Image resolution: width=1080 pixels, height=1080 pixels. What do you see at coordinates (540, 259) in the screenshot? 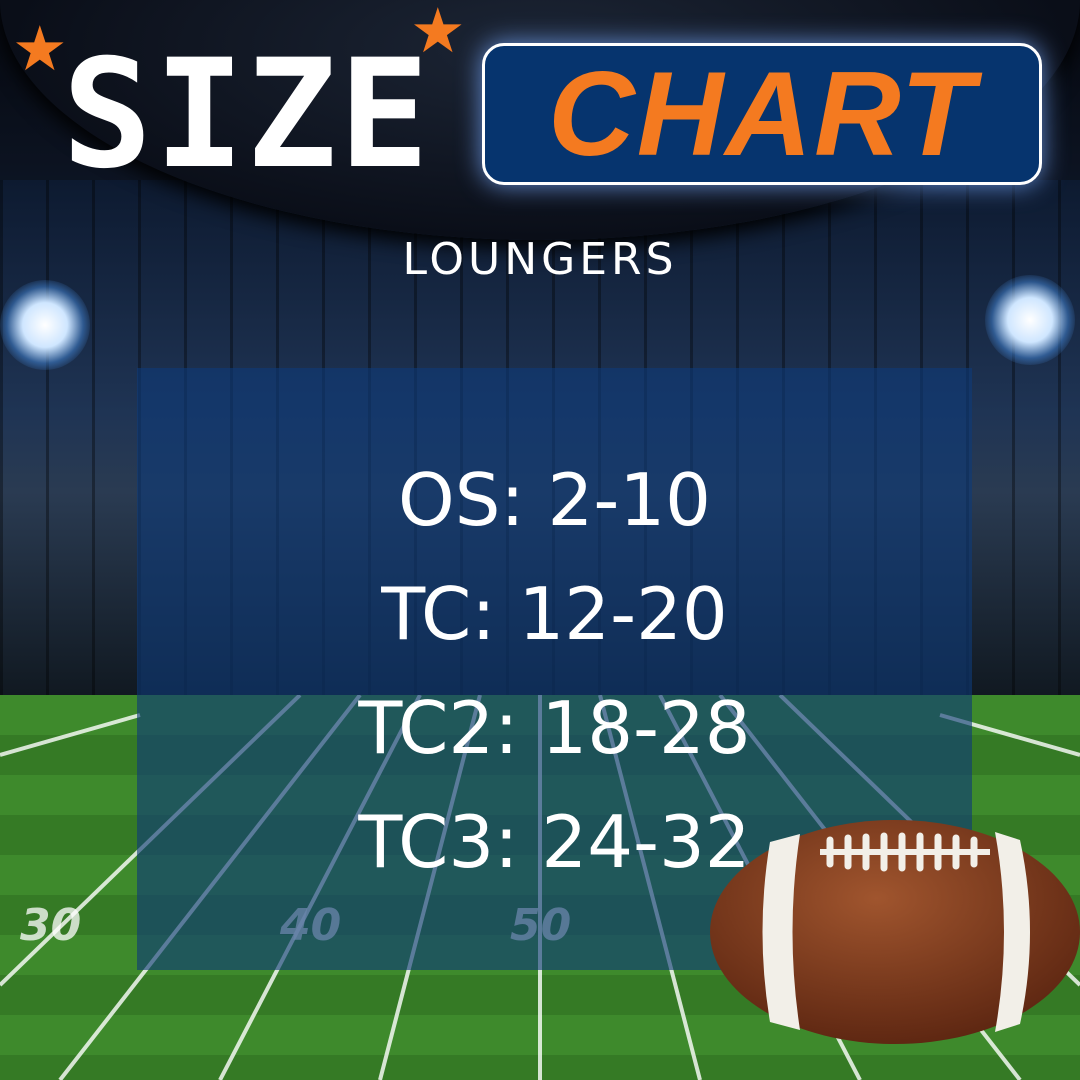
I see `subtitle: LOUNGERS` at bounding box center [540, 259].